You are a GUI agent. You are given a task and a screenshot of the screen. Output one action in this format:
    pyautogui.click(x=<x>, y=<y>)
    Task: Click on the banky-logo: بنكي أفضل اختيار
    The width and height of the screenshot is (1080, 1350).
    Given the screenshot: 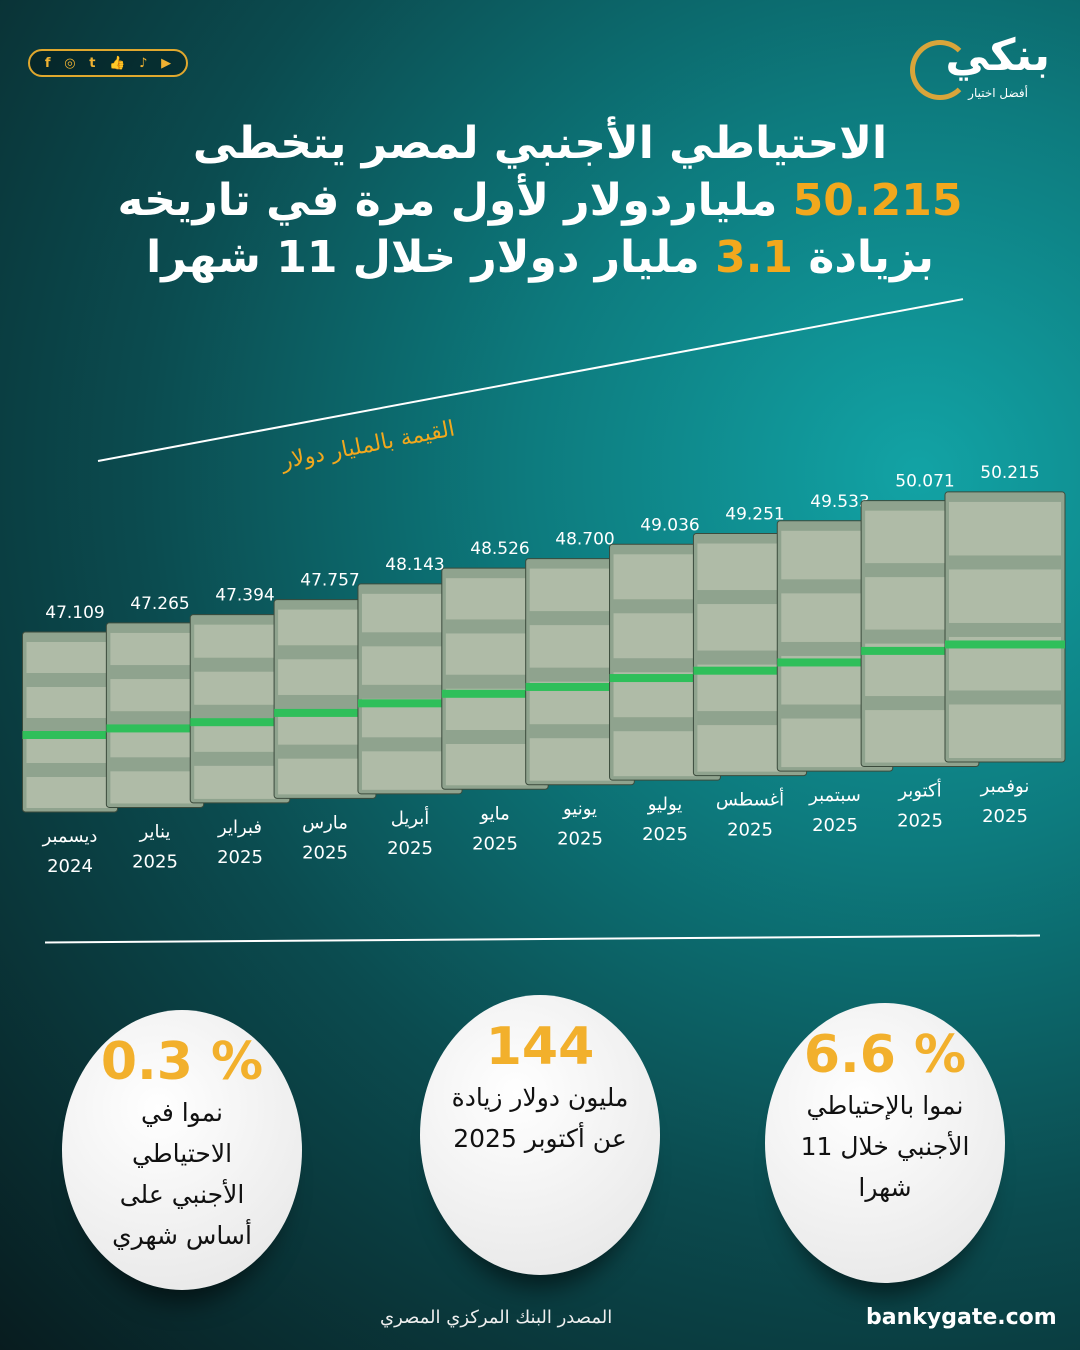 What is the action you would take?
    pyautogui.click(x=980, y=70)
    